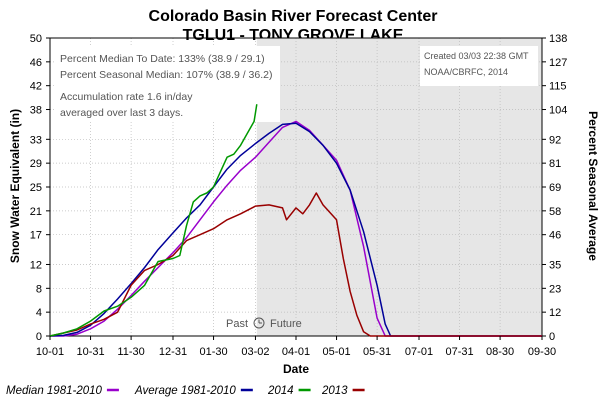  Describe the element at coordinates (50, 352) in the screenshot. I see `x-tick-label: 10-01` at that location.